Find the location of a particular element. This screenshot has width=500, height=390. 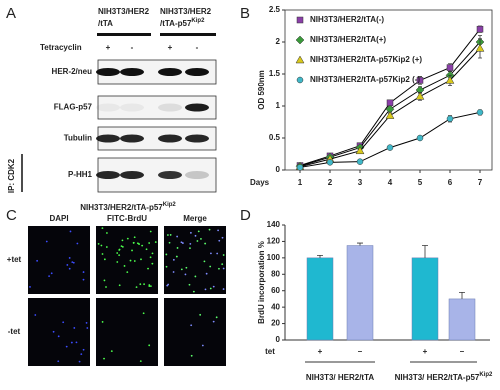

x-tick-label: 4 is located at coordinates (390, 182).